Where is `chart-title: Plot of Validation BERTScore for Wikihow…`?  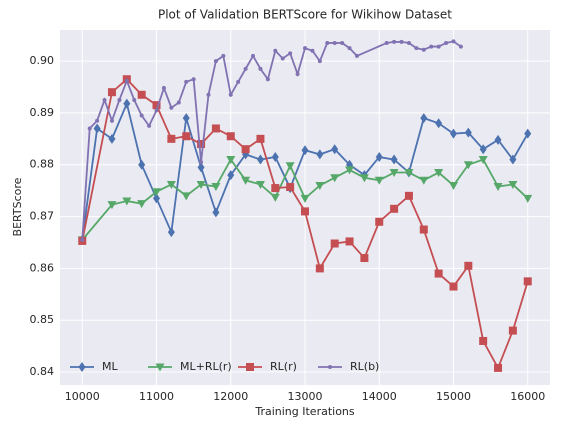 chart-title: Plot of Validation BERTScore for Wikihow… is located at coordinates (305, 15).